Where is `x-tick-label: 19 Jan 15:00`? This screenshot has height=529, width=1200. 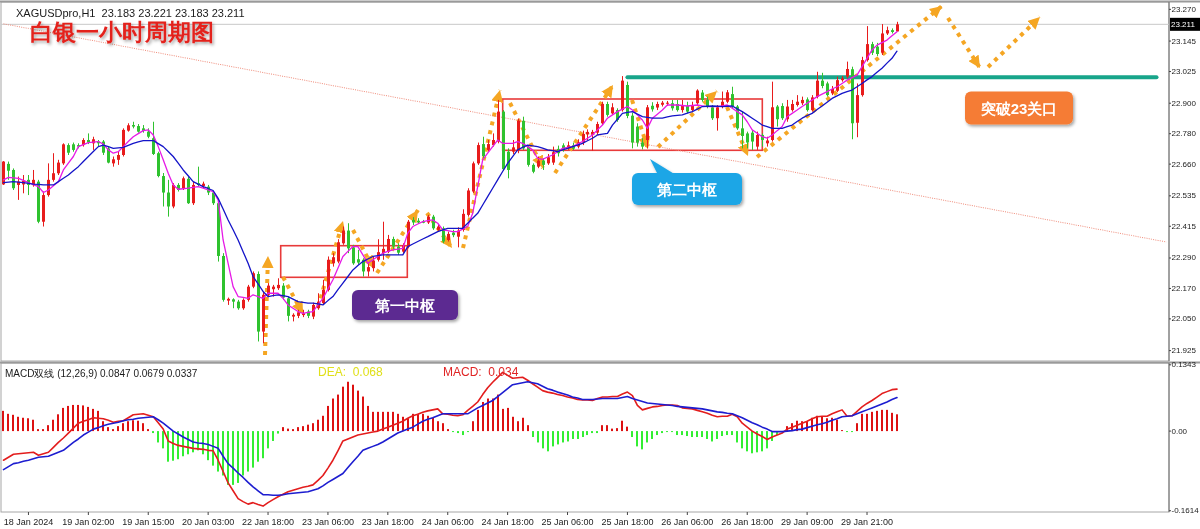
x-tick-label: 19 Jan 15:00 is located at coordinates (148, 522).